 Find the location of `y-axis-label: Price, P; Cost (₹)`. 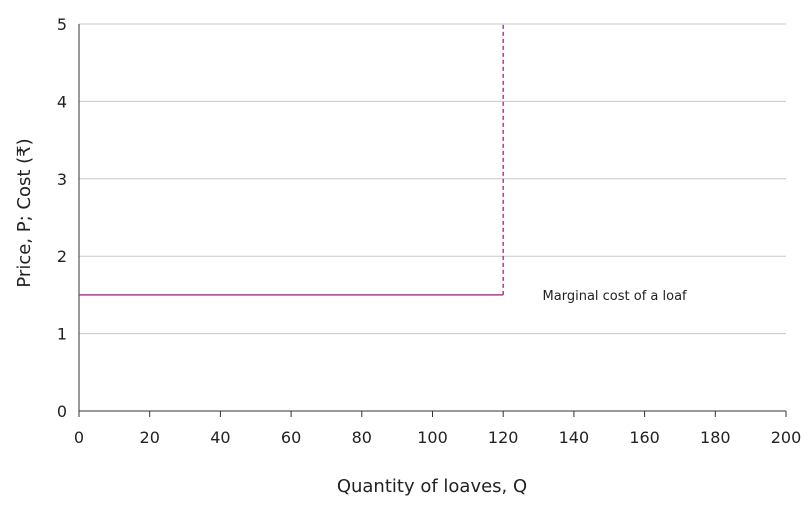

y-axis-label: Price, P; Cost (₹) is located at coordinates (24, 212).